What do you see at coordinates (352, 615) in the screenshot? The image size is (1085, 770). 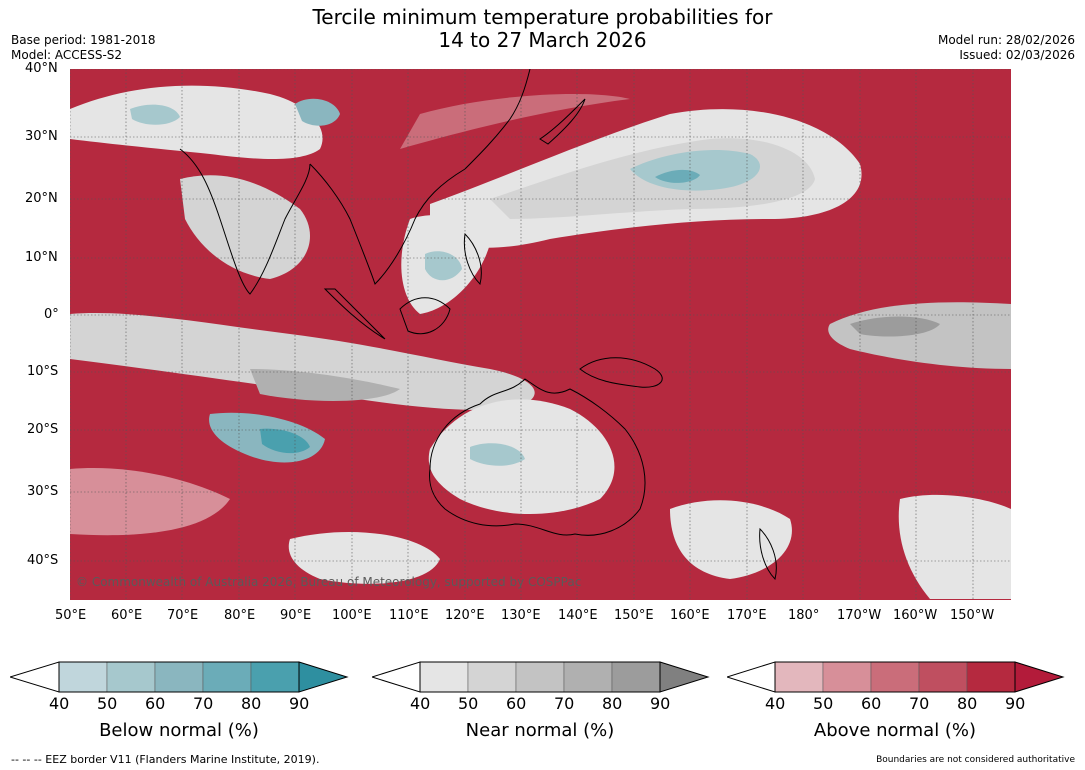 I see `lon-label-100e: 100°E` at bounding box center [352, 615].